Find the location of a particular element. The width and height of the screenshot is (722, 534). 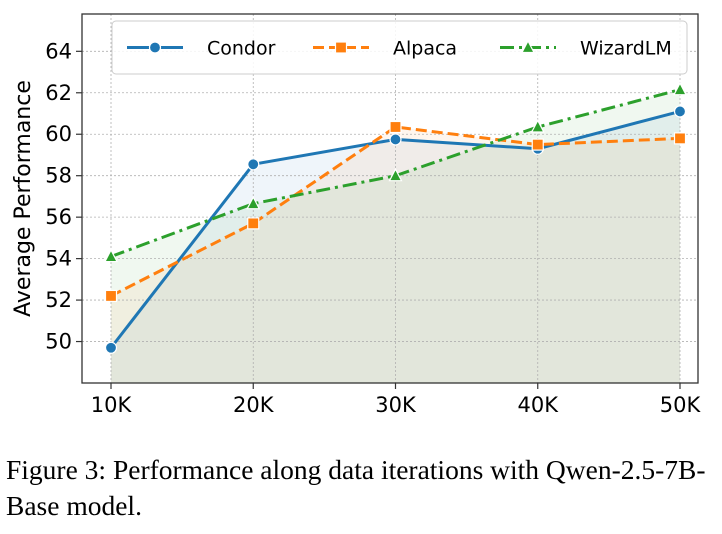

x-tick-label: 50K is located at coordinates (681, 405).